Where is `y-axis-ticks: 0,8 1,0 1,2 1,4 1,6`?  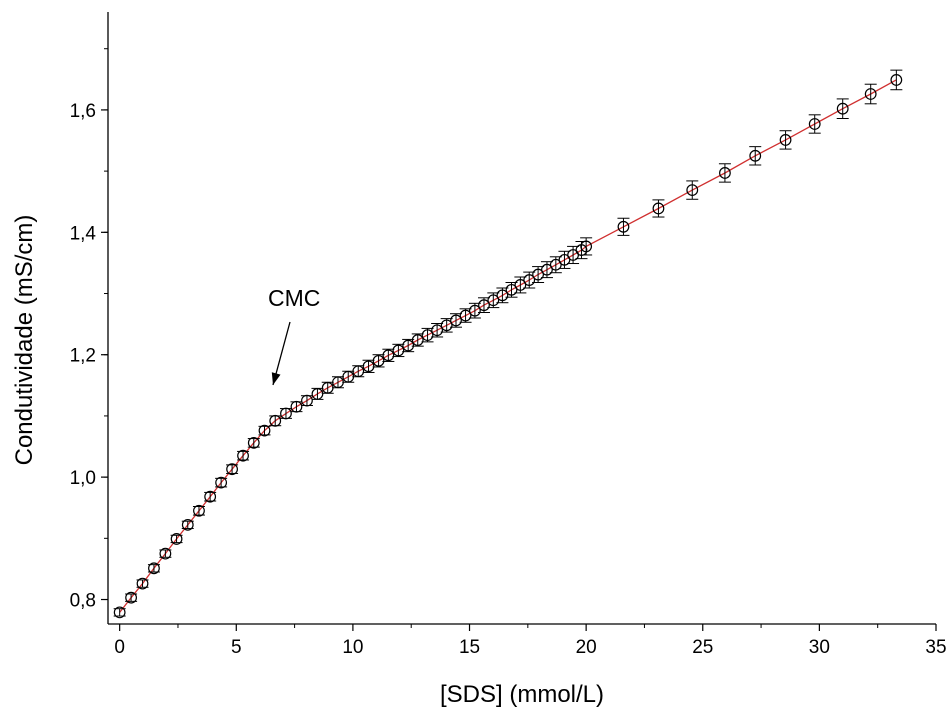
y-axis-ticks: 0,8 1,0 1,2 1,4 1,6 is located at coordinates (89, 330).